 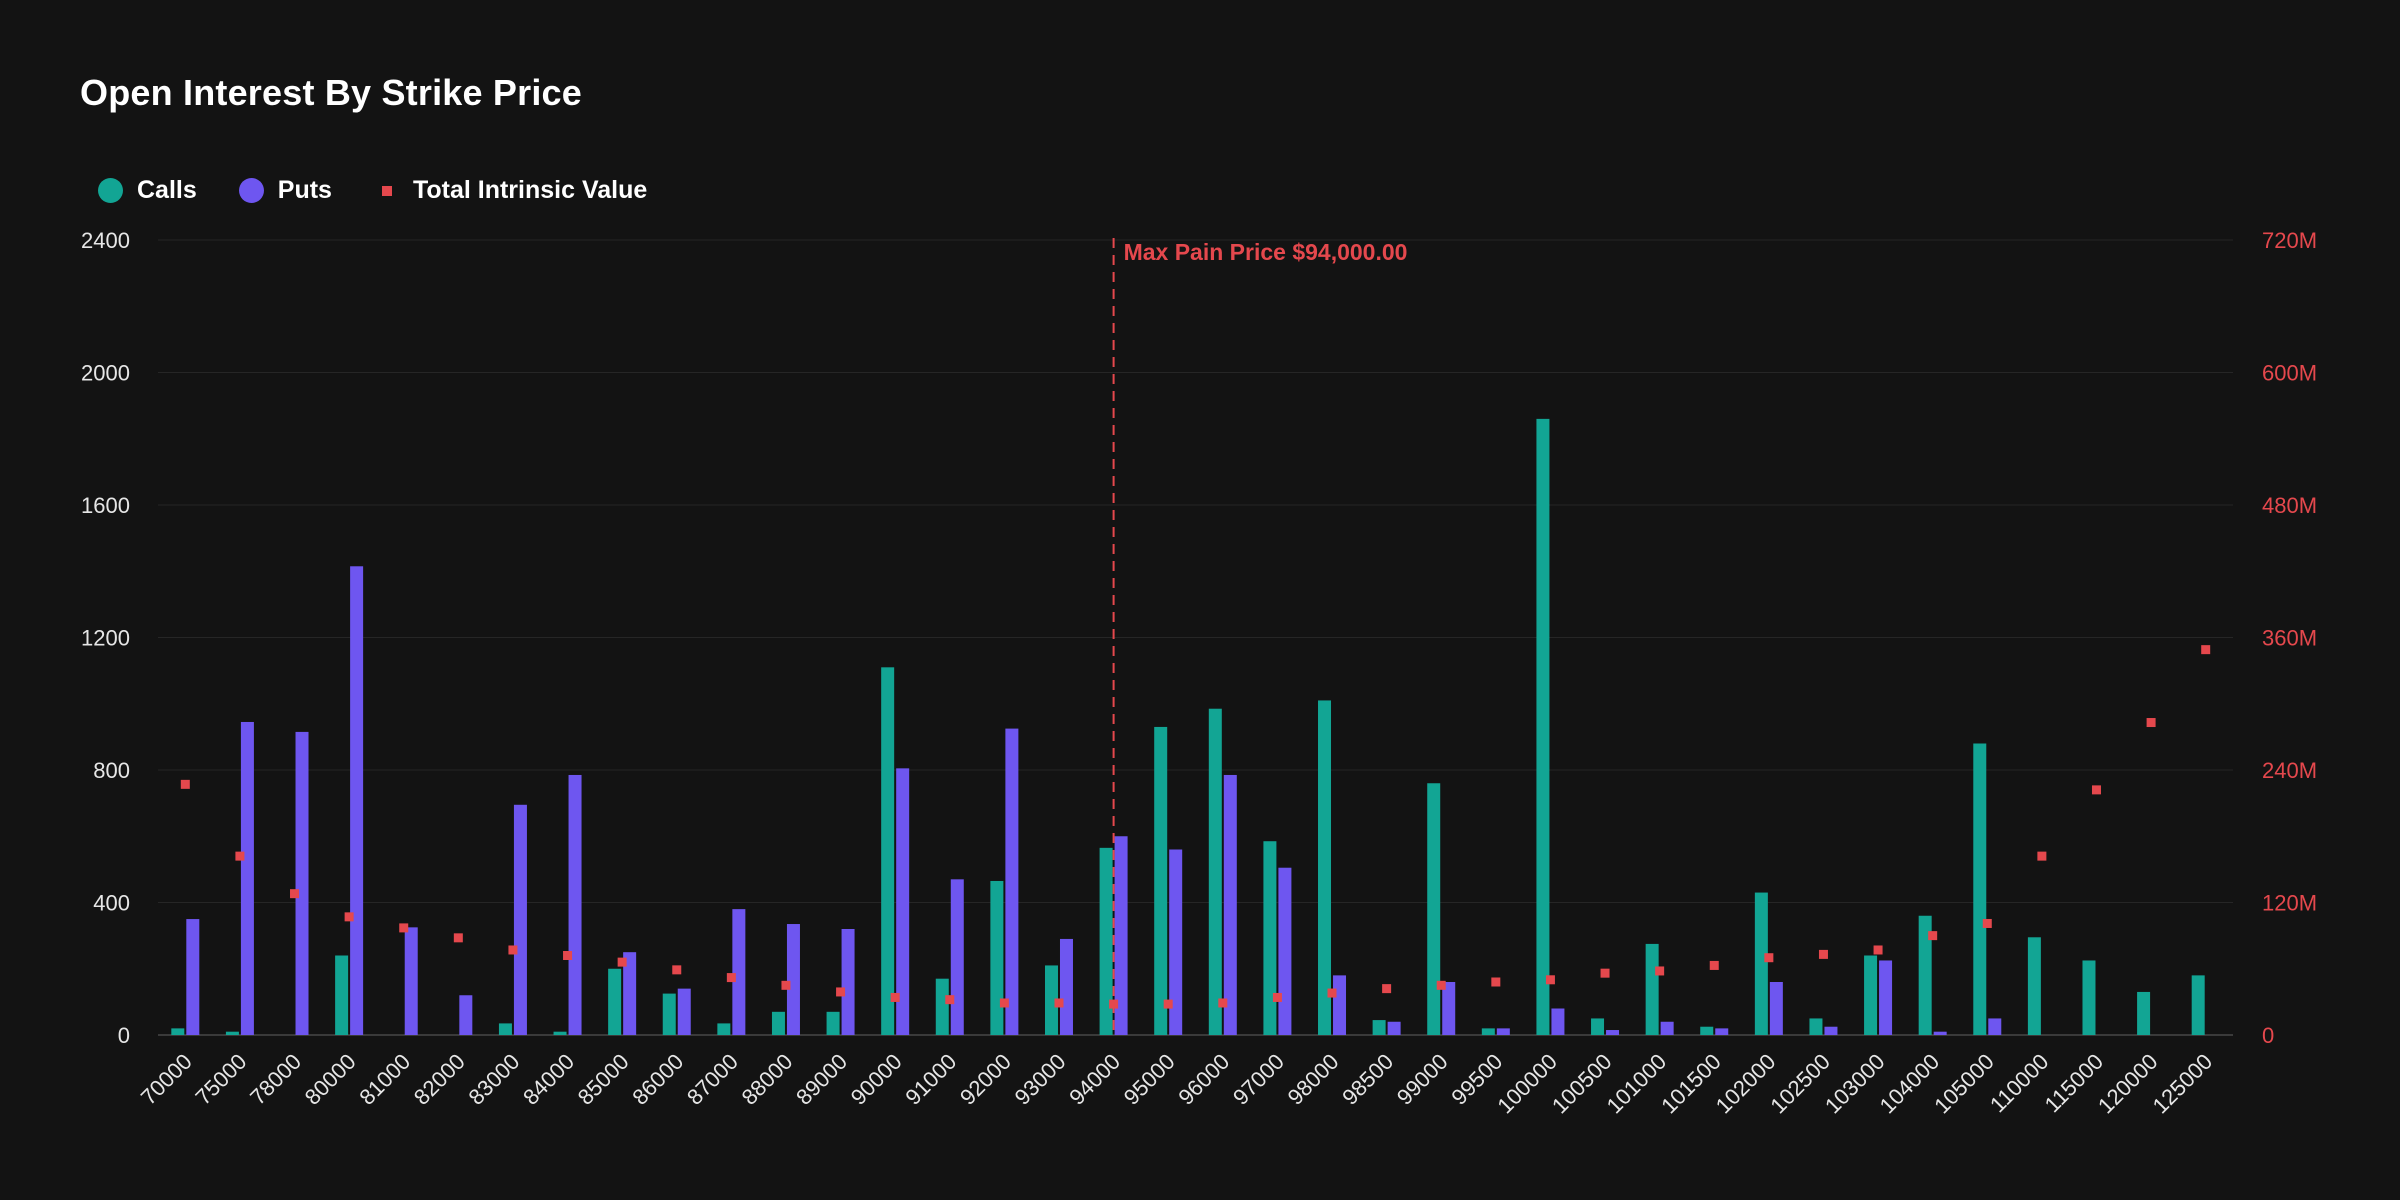 I want to click on x-tick-label: 82000, so click(x=439, y=1079).